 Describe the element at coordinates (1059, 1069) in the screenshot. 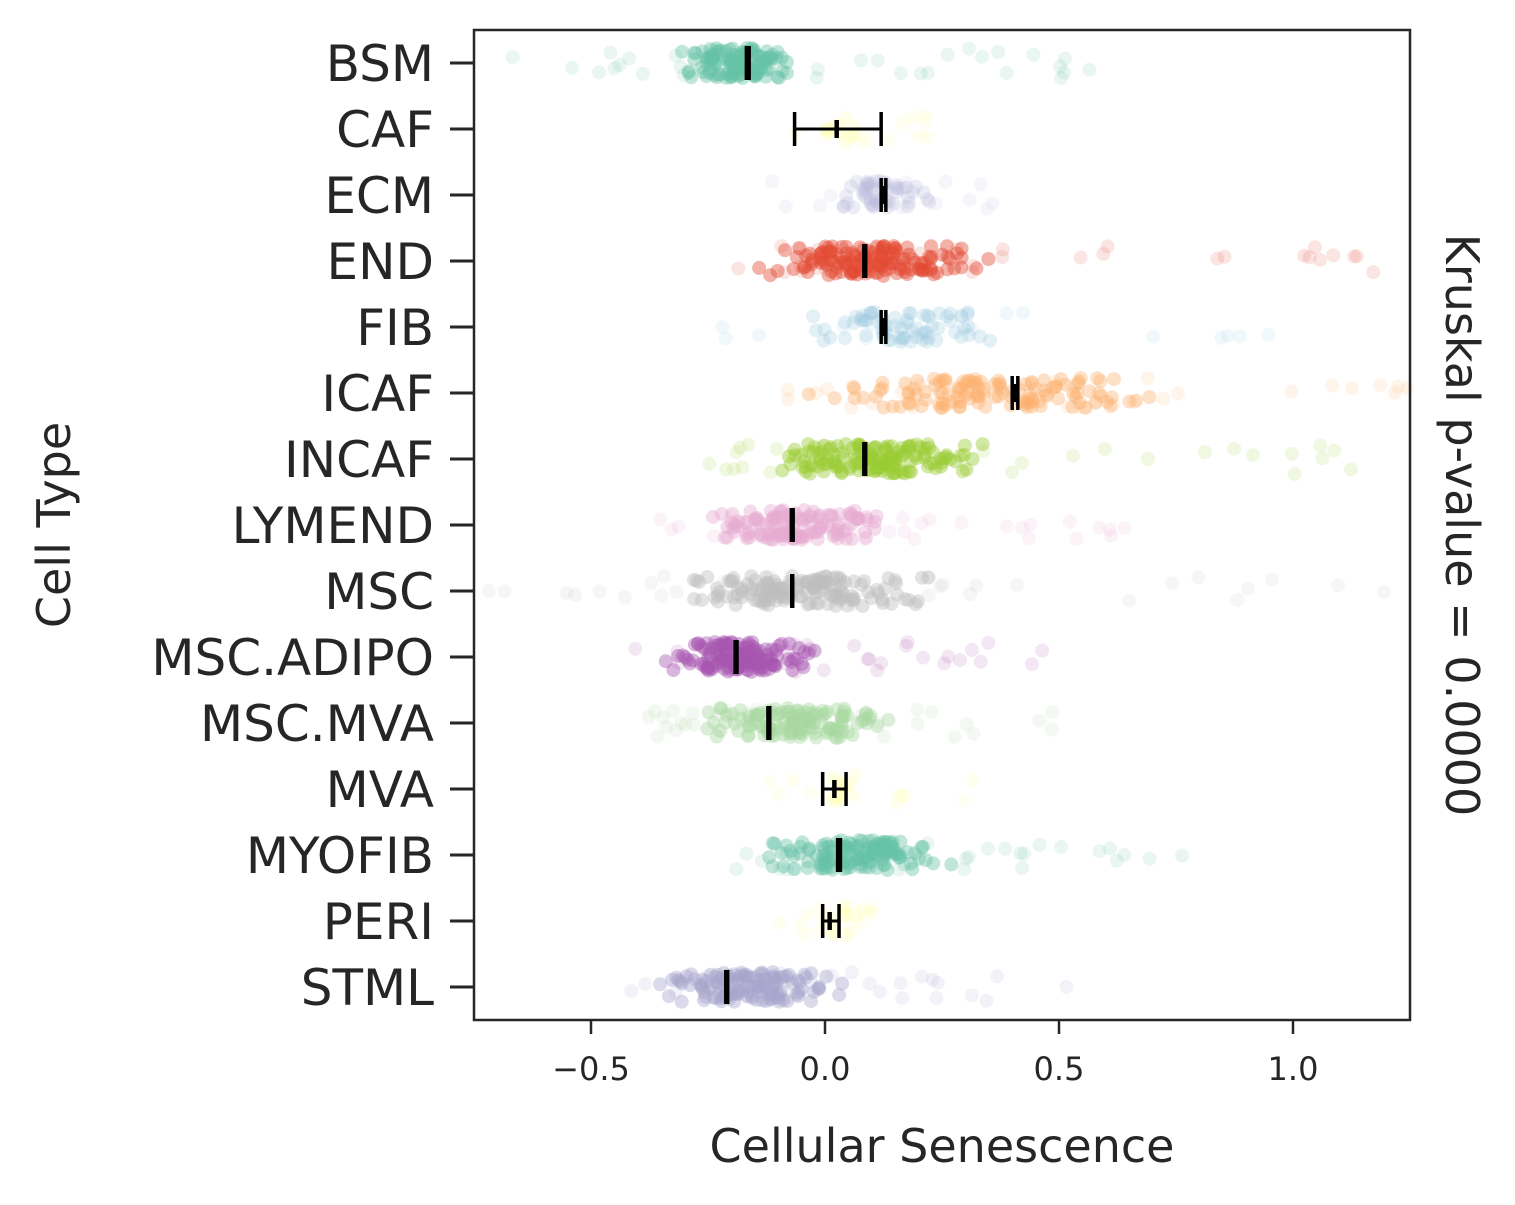

I see `x-tick-label: 0.5` at that location.